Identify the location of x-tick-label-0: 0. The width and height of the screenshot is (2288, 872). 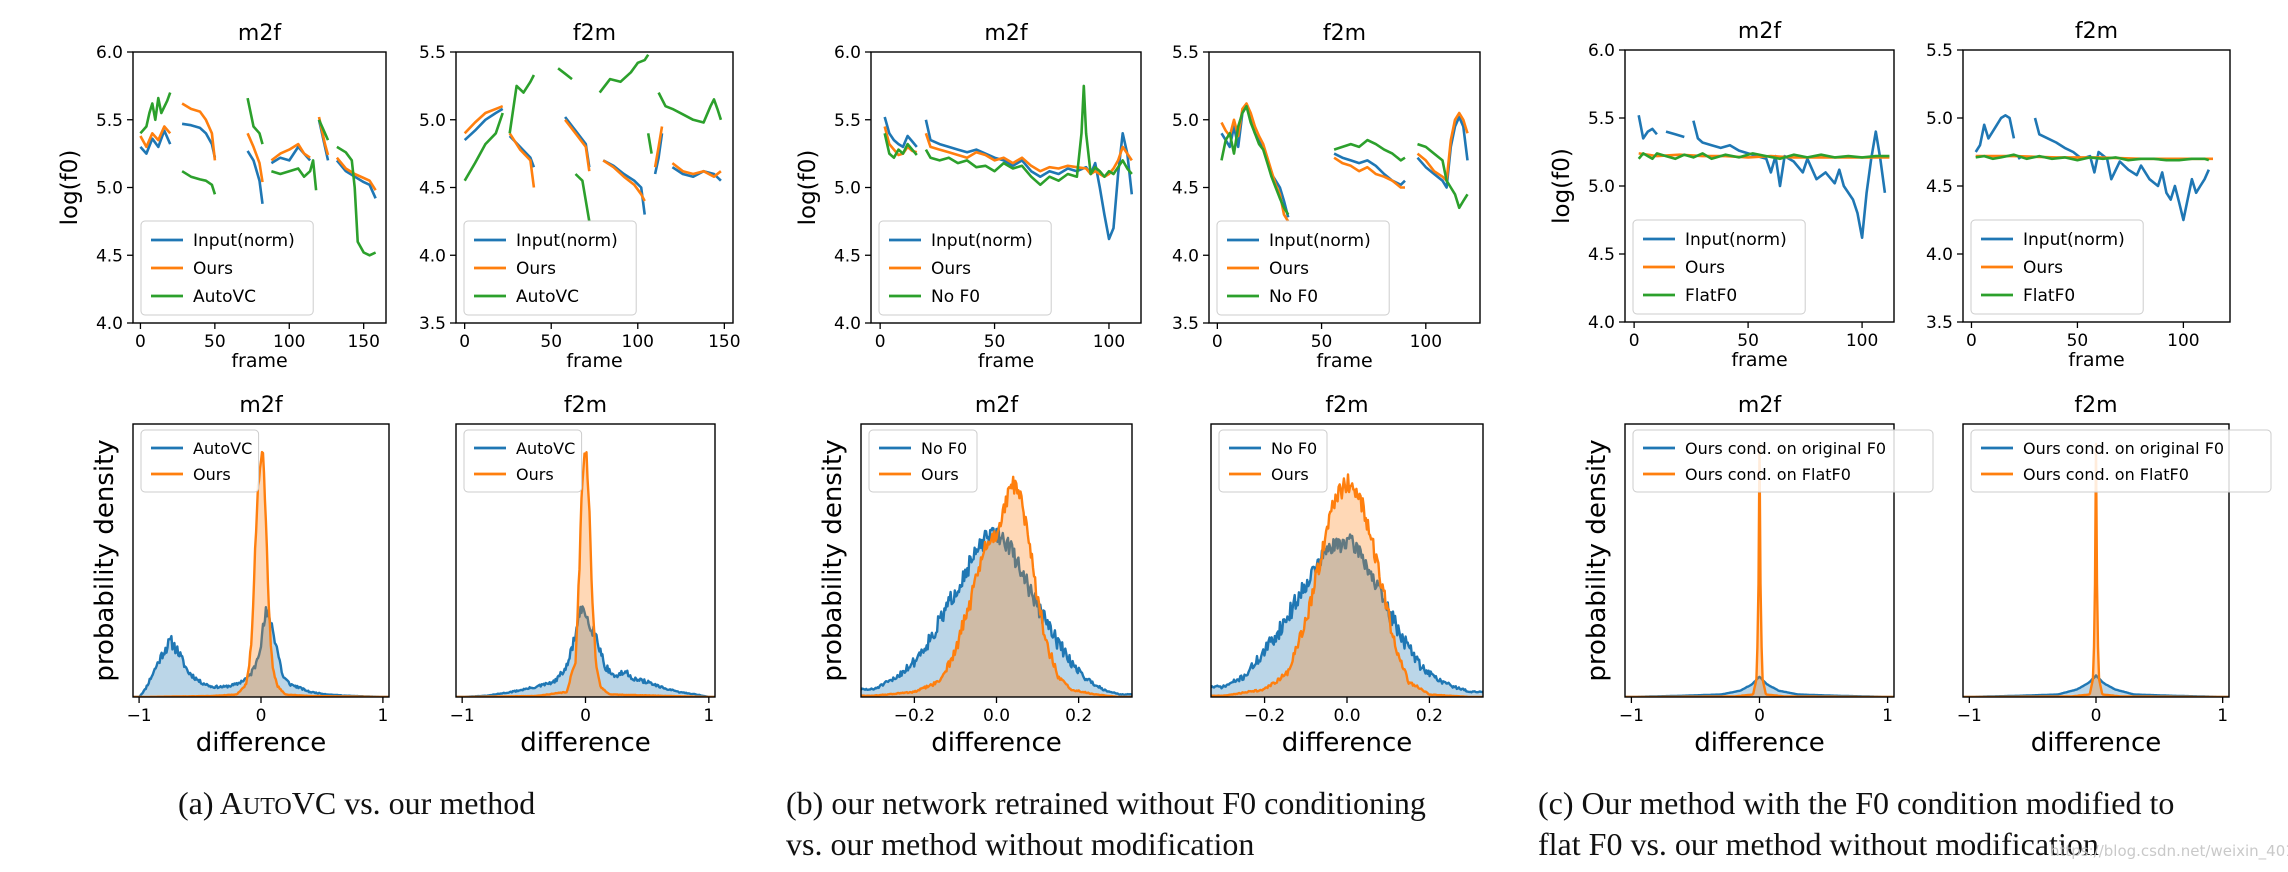
(140, 342).